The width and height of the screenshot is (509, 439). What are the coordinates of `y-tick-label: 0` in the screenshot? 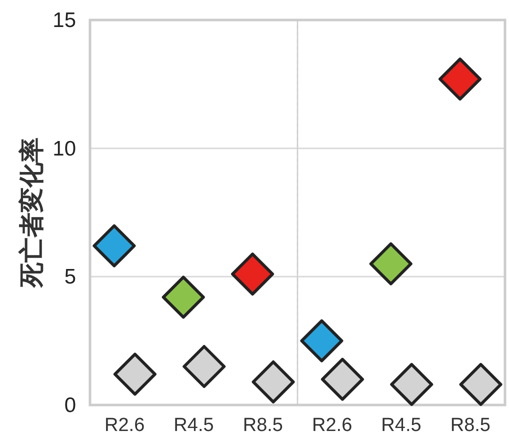 It's located at (70, 405).